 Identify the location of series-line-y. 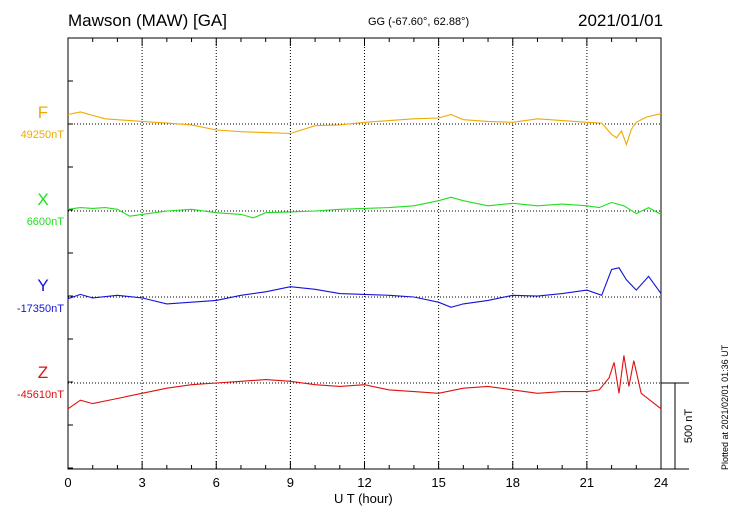
(364, 287).